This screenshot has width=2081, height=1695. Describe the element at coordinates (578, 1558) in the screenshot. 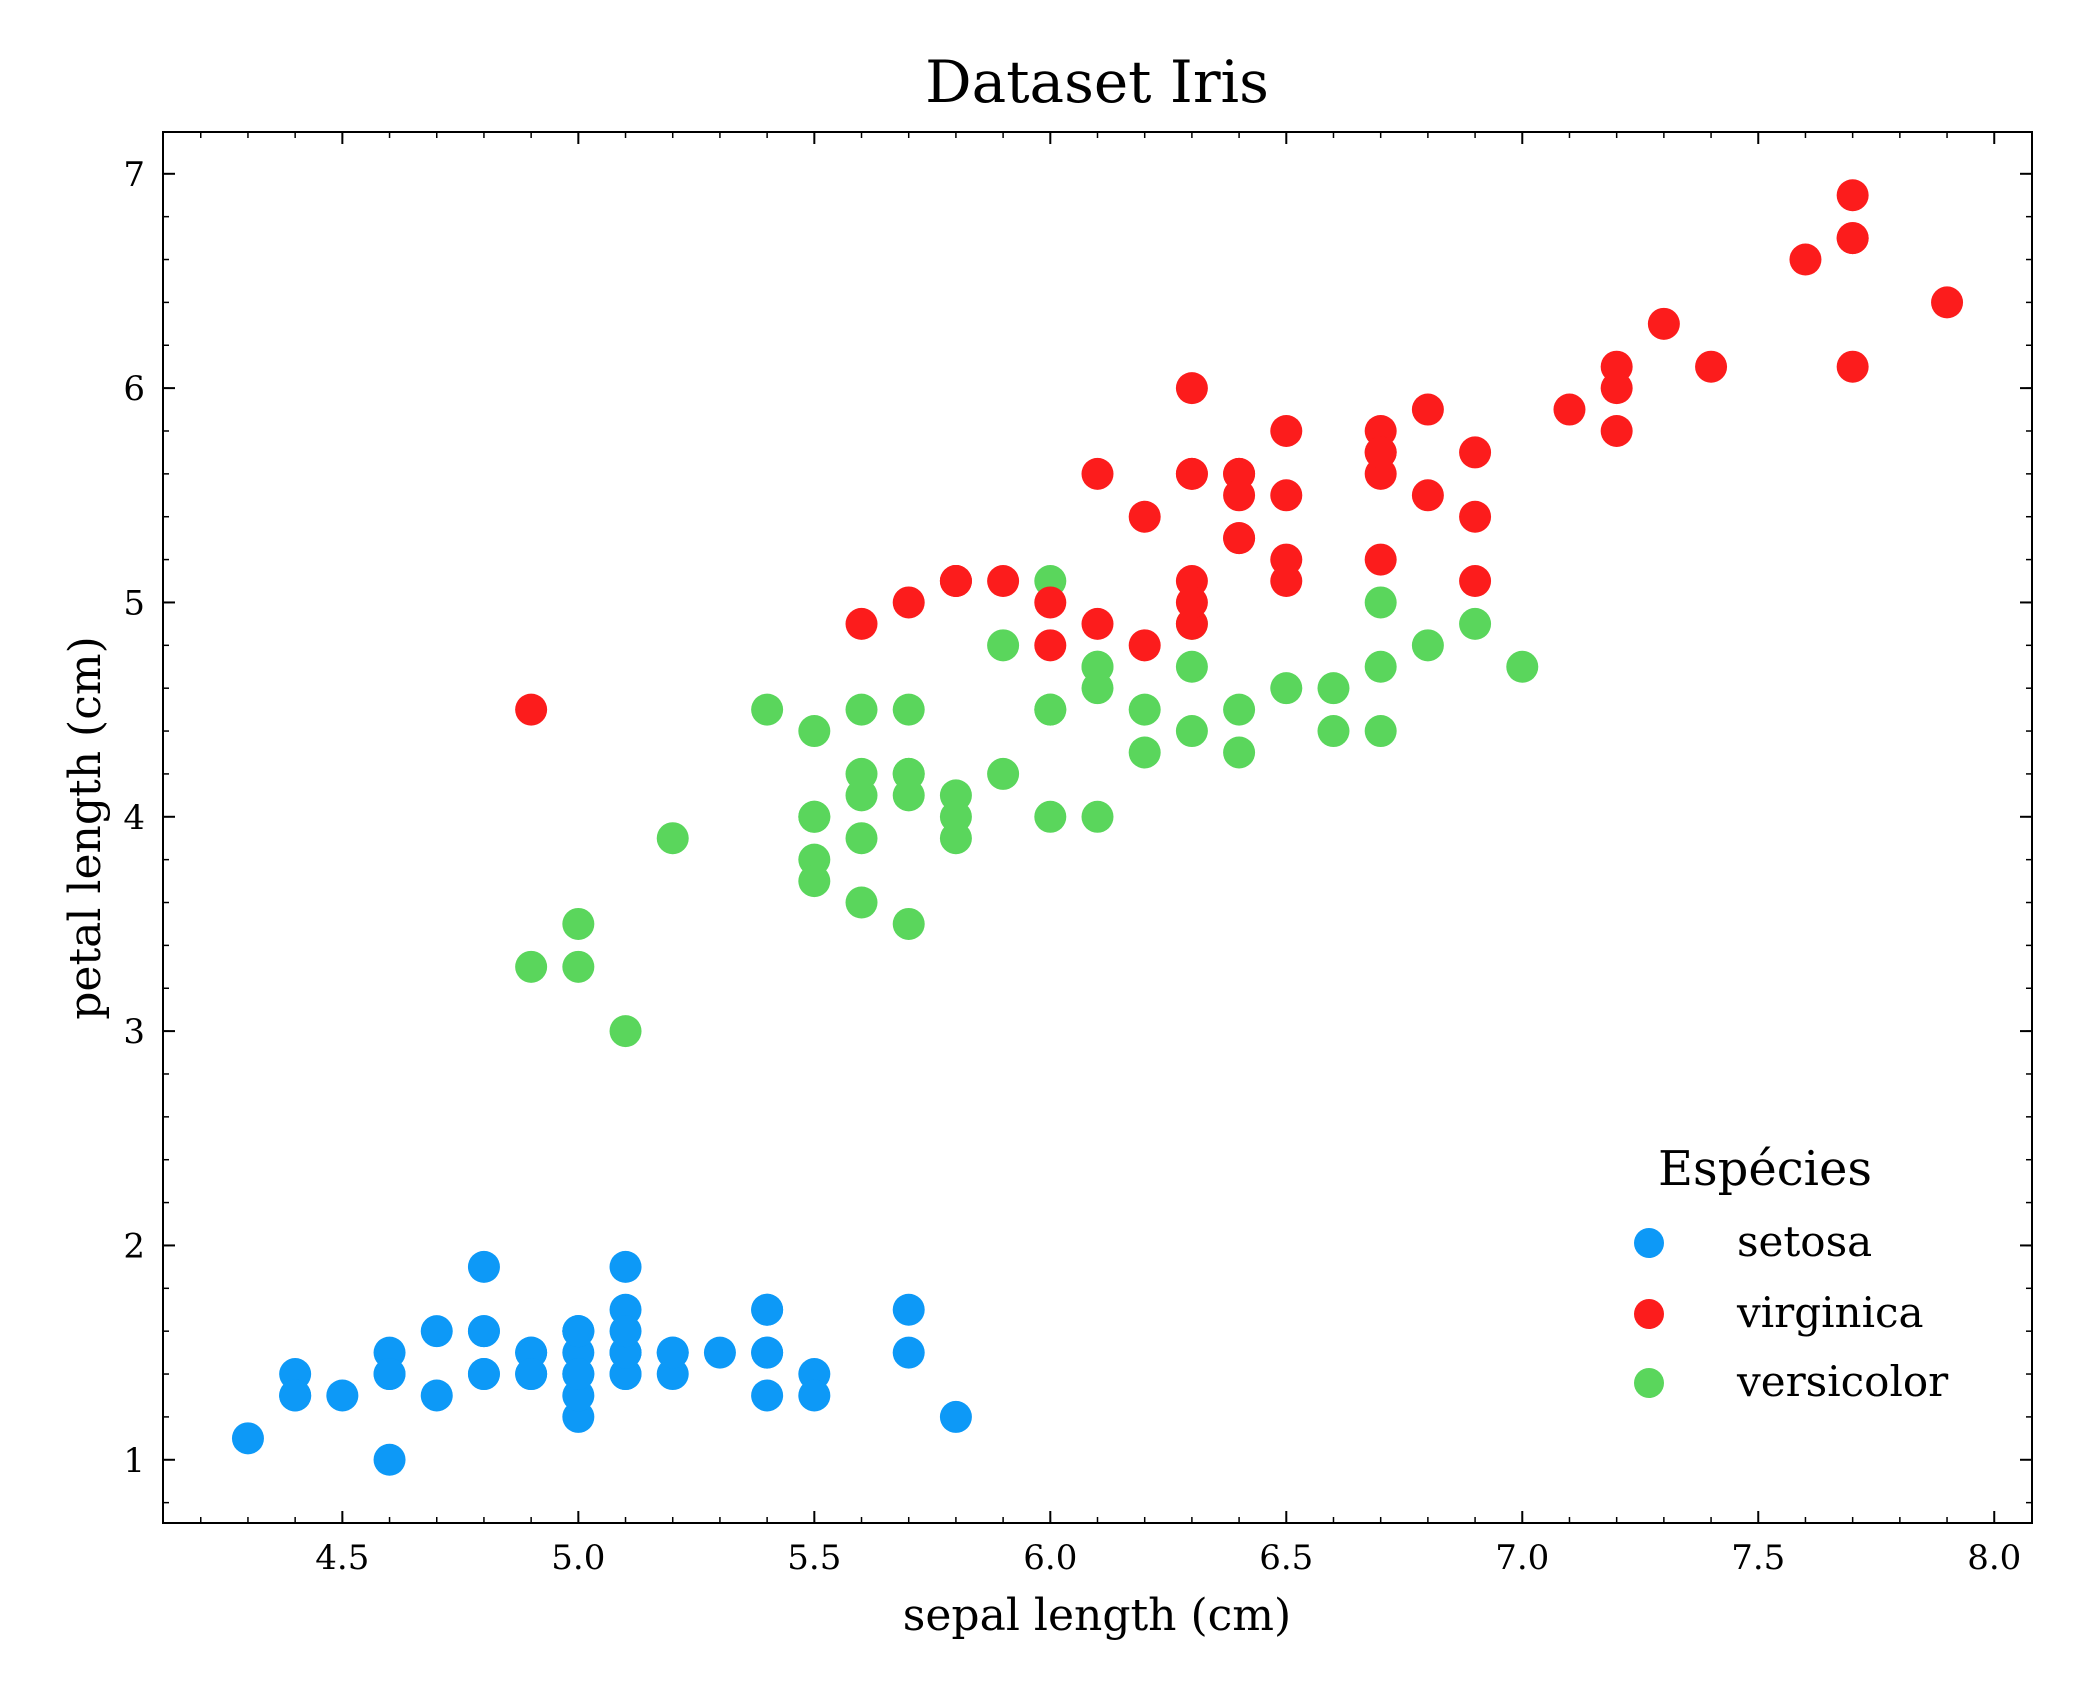

I see `x-tick-label: 5.0` at that location.